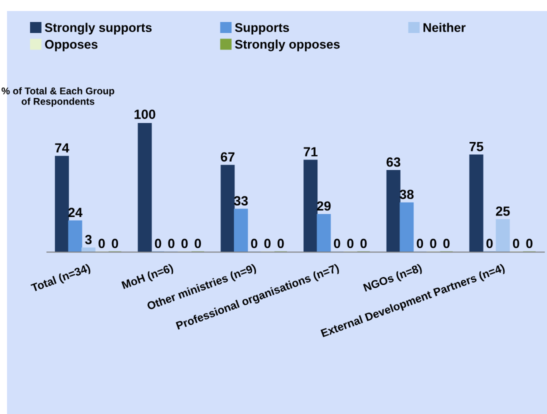  What do you see at coordinates (58, 97) in the screenshot?
I see `y-axis-title: % of Total & Each Group of Respondents` at bounding box center [58, 97].